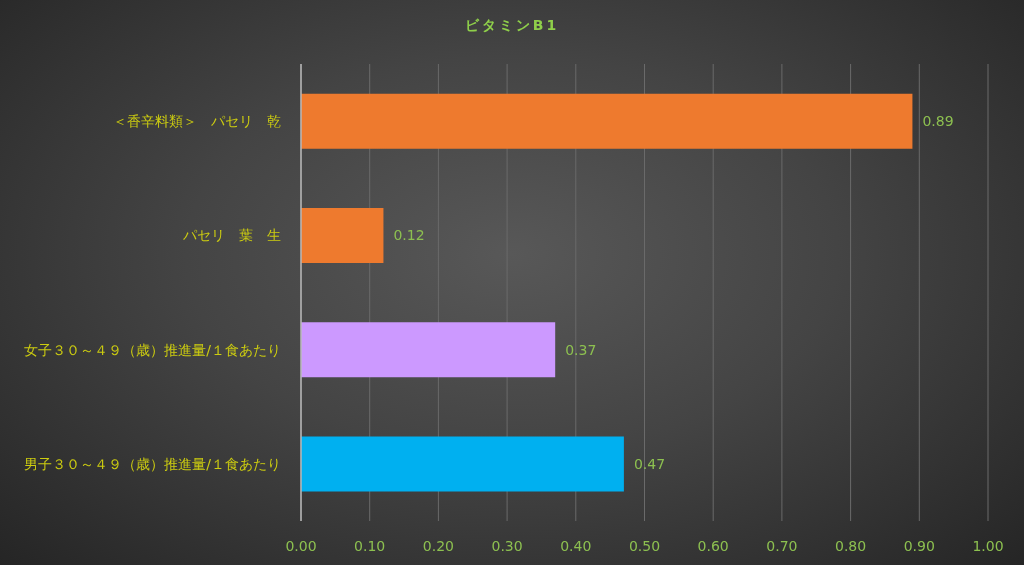 This screenshot has width=1024, height=565. Describe the element at coordinates (370, 545) in the screenshot. I see `x-tick-label: 0.10` at that location.